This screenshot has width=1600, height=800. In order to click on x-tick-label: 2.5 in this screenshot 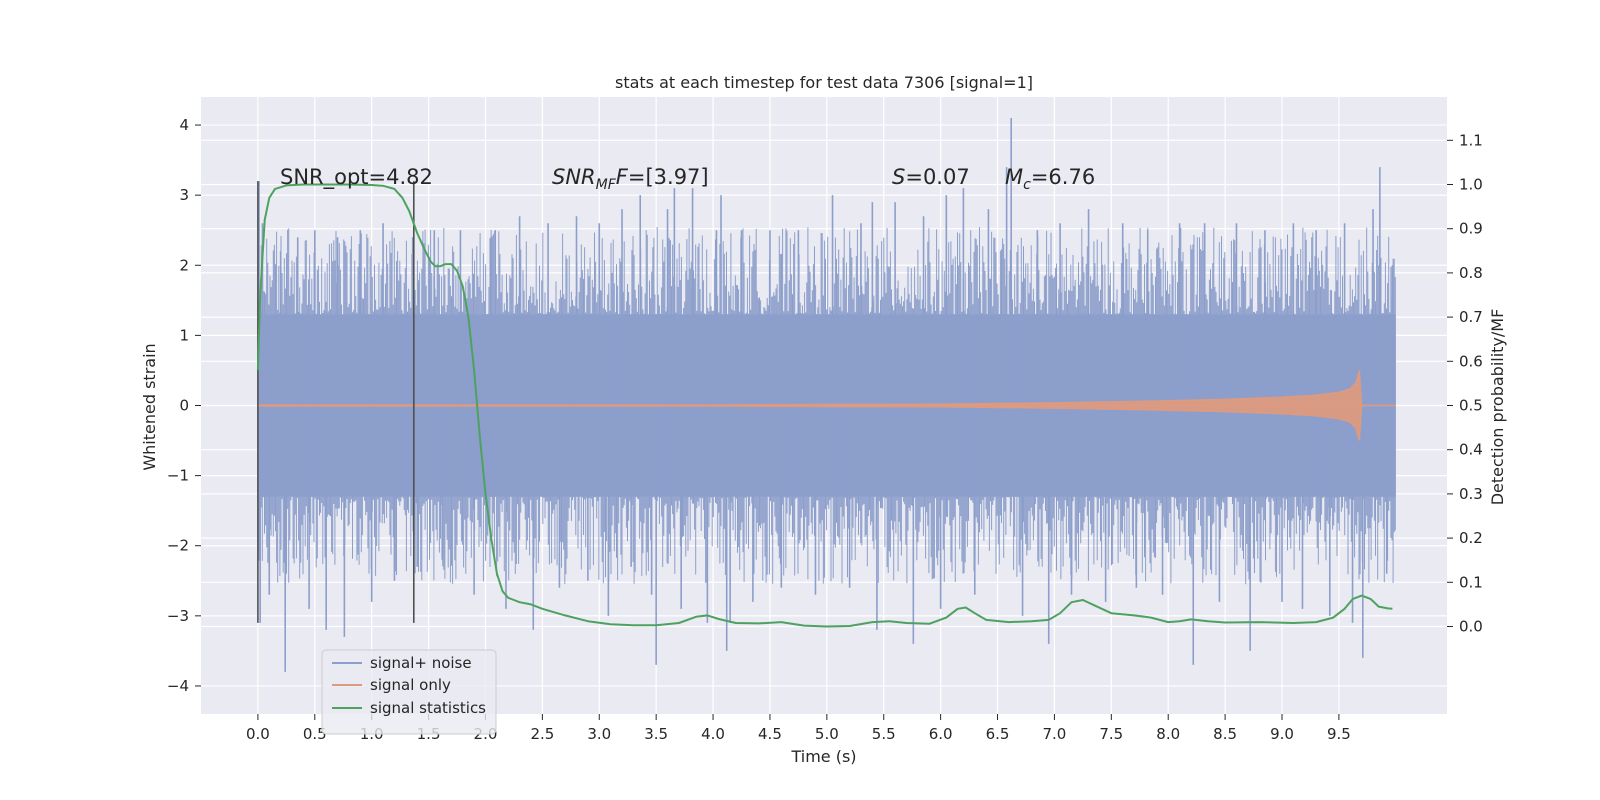, I will do `click(542, 734)`.